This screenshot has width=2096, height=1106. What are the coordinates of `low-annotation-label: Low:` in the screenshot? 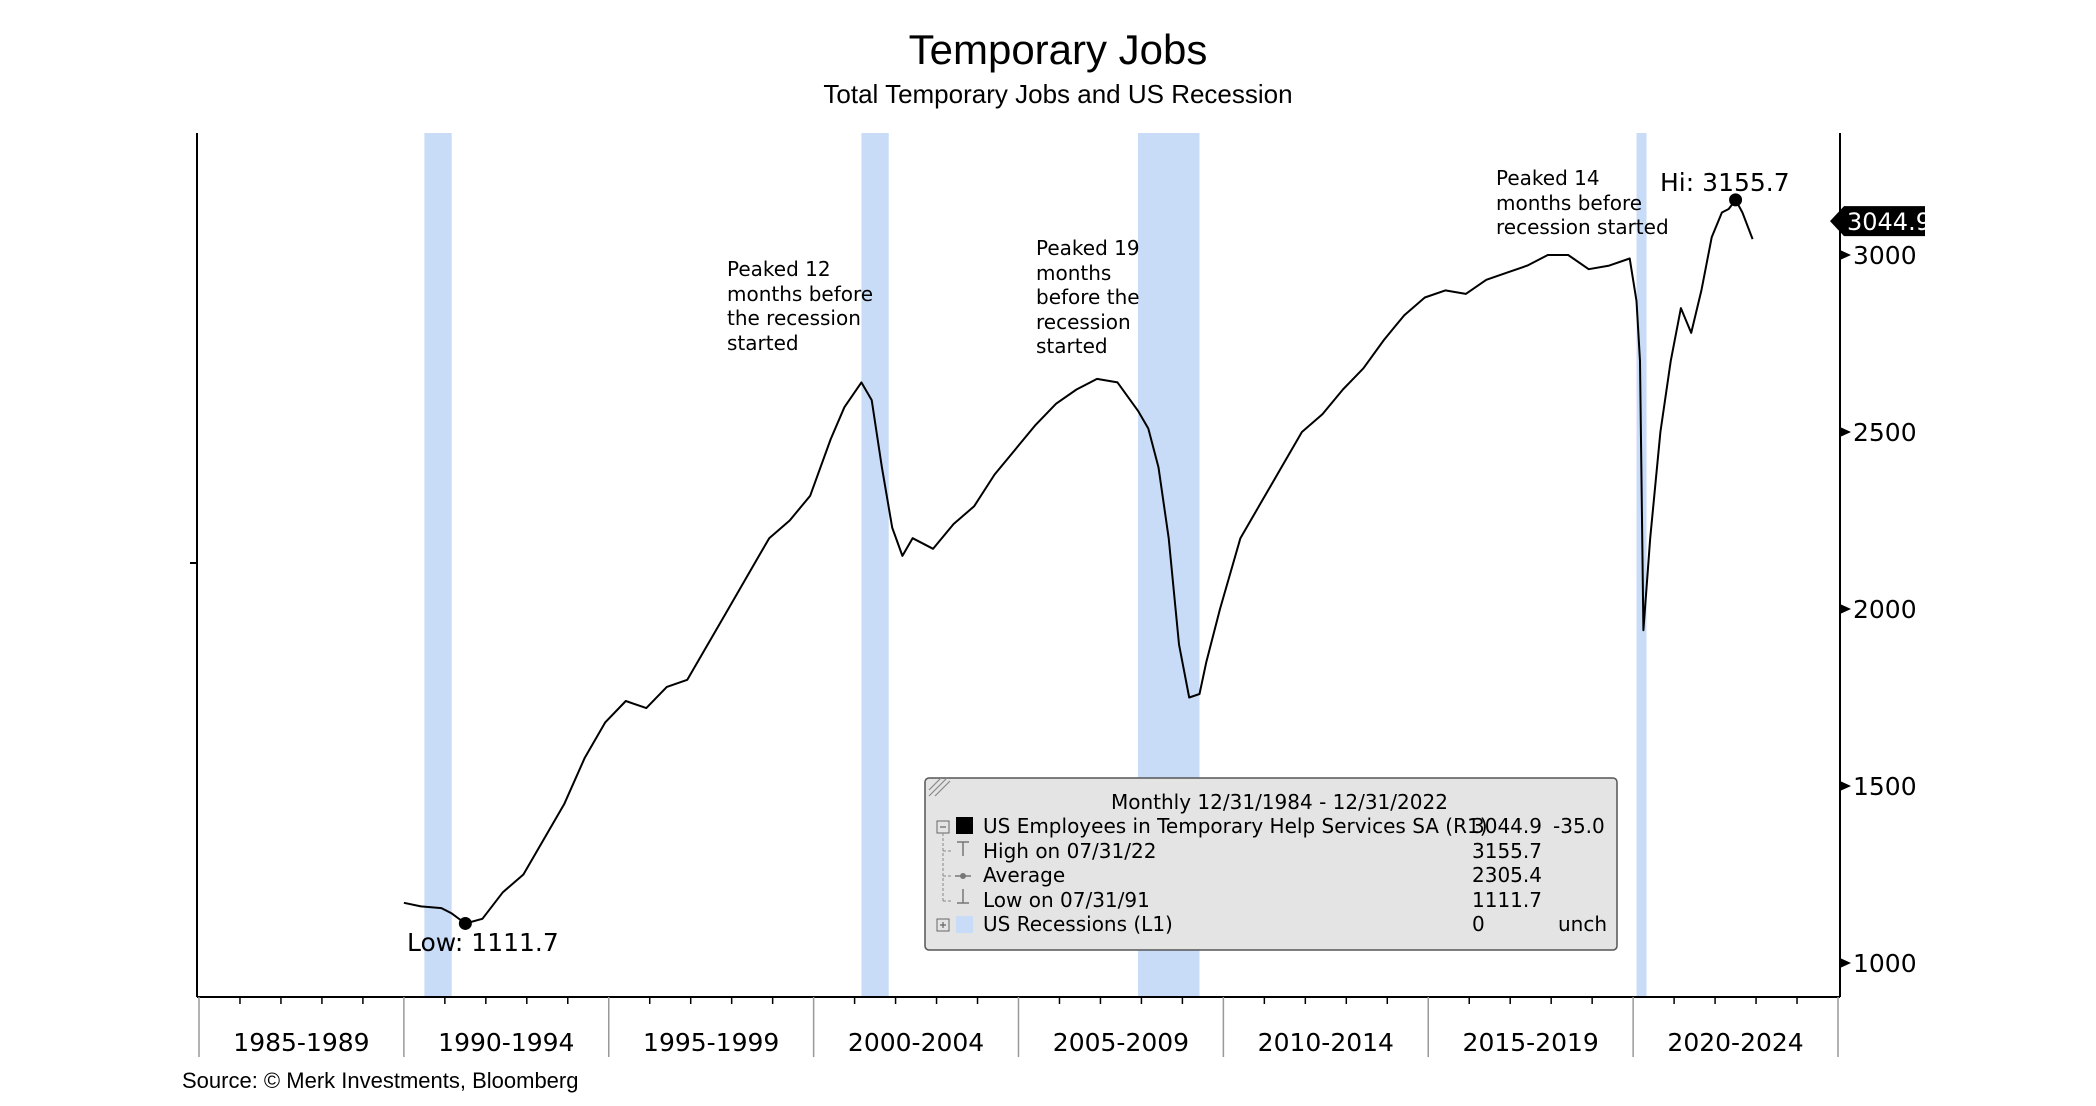 It's located at (435, 942).